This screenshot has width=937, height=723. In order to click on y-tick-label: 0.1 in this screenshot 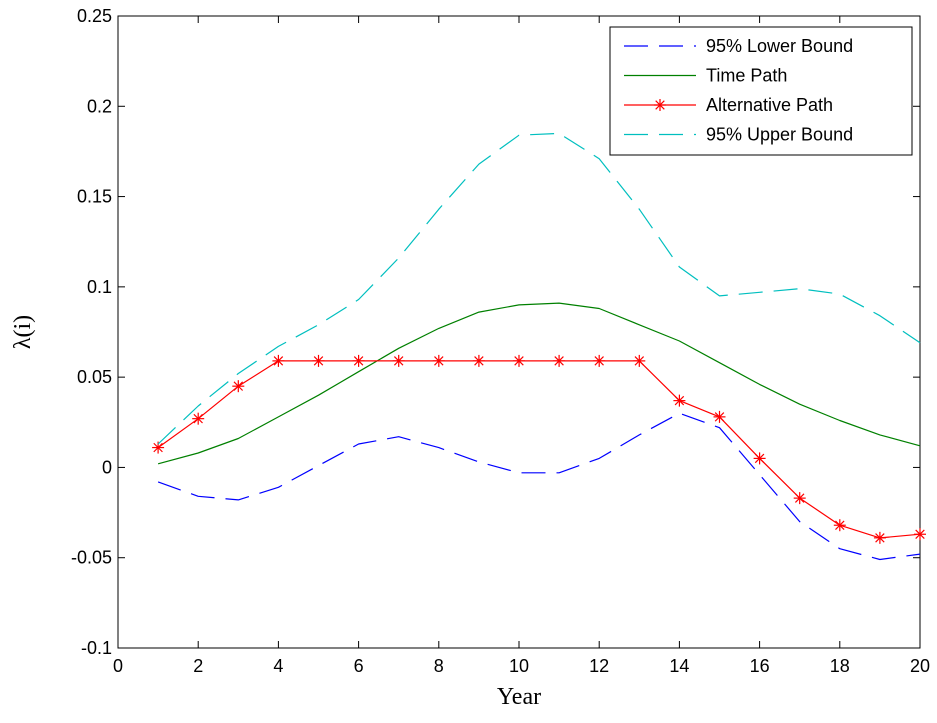, I will do `click(99, 287)`.